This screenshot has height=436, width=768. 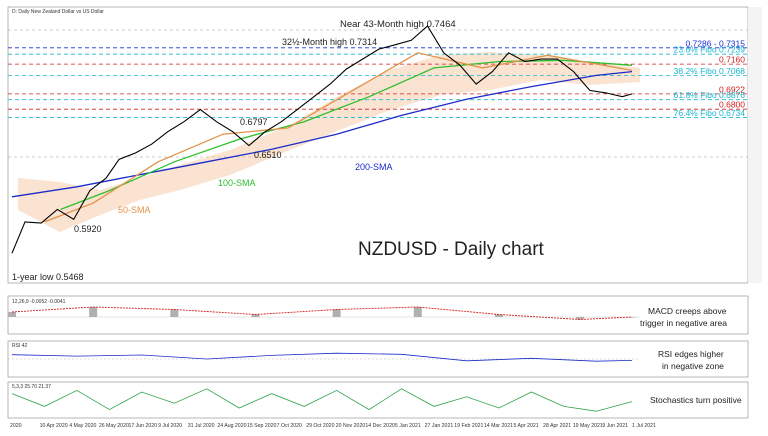 What do you see at coordinates (268, 155) in the screenshot?
I see `p6510-label: 0.6510` at bounding box center [268, 155].